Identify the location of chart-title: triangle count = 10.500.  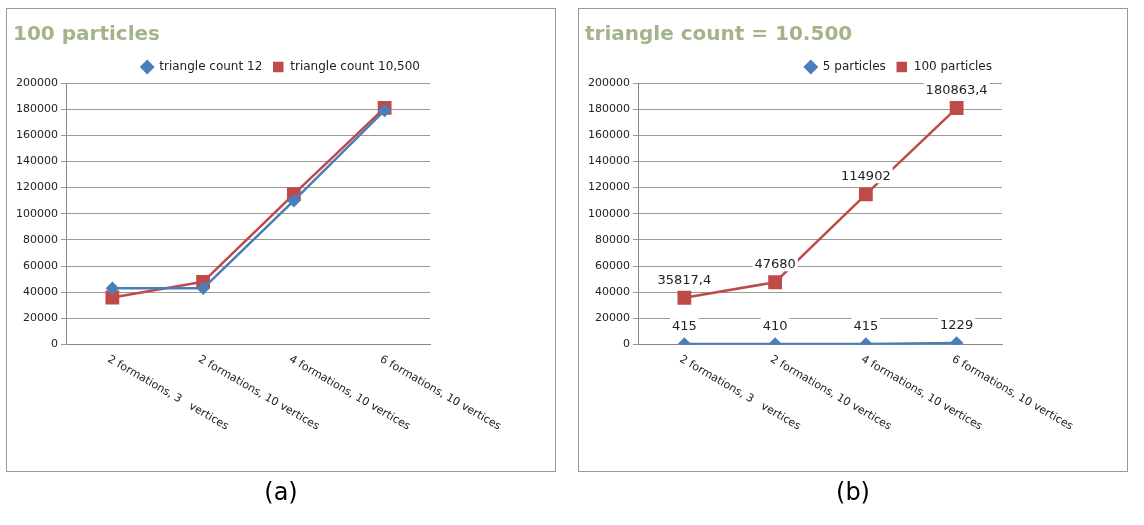
(719, 33).